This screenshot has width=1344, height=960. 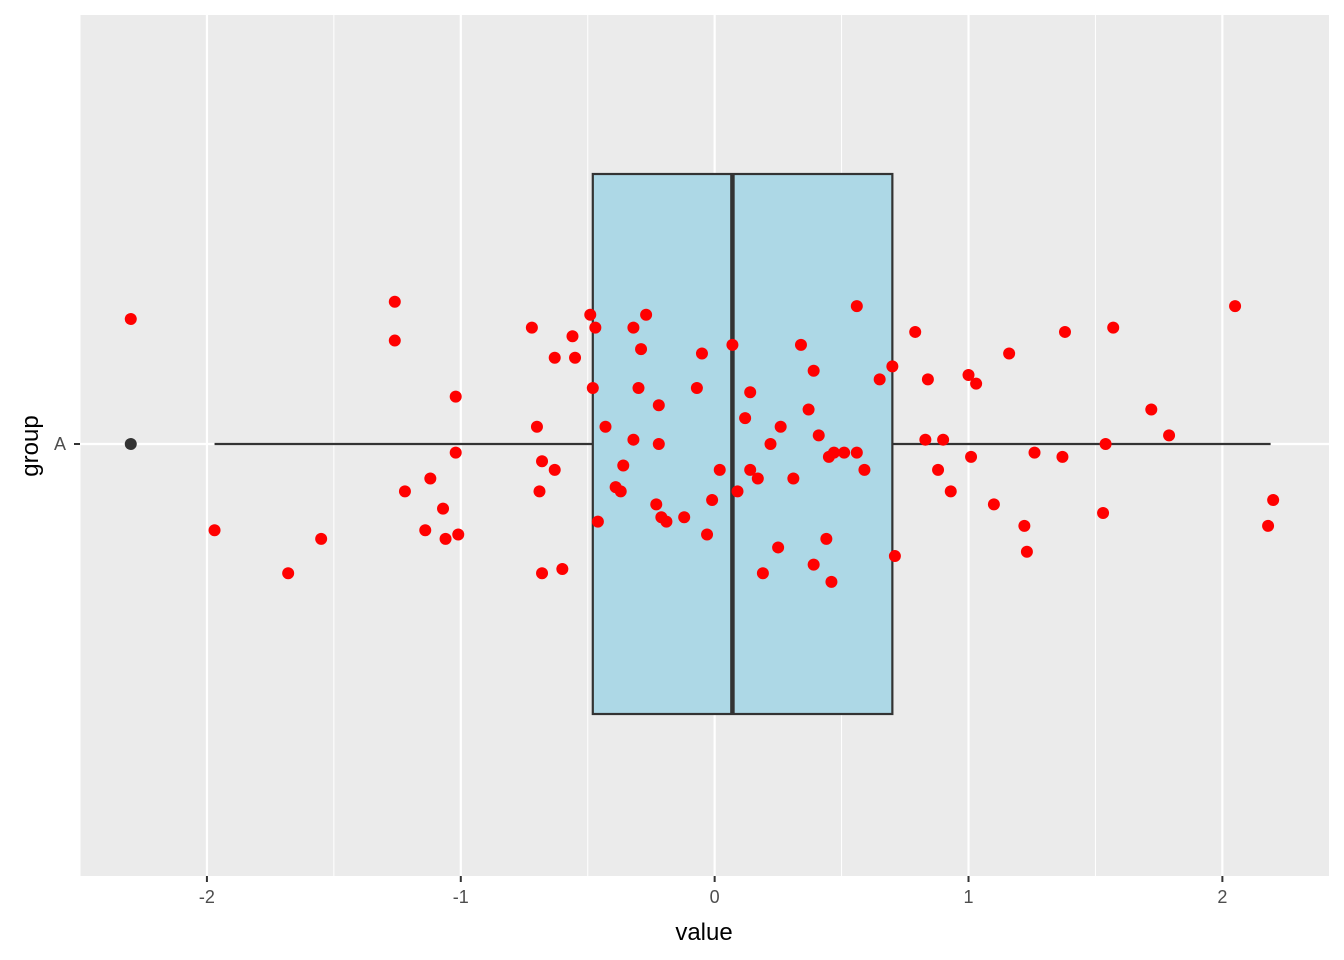 I want to click on x-tick-label: 1, so click(x=969, y=897).